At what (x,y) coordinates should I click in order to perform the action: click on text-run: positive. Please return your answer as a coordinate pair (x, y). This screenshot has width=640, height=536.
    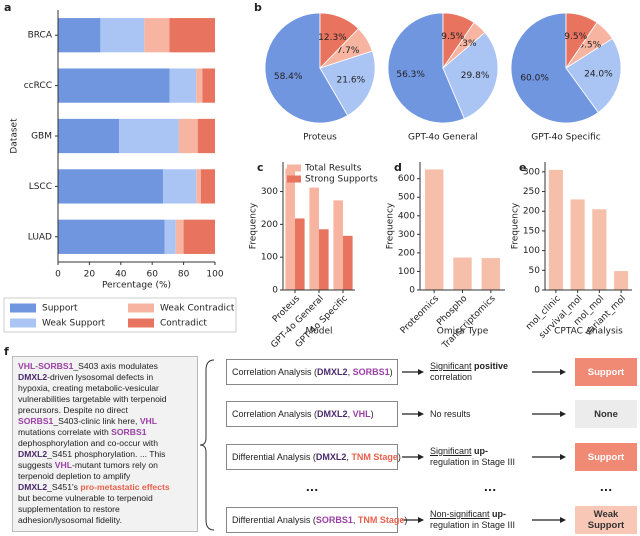
    Looking at the image, I should click on (490, 366).